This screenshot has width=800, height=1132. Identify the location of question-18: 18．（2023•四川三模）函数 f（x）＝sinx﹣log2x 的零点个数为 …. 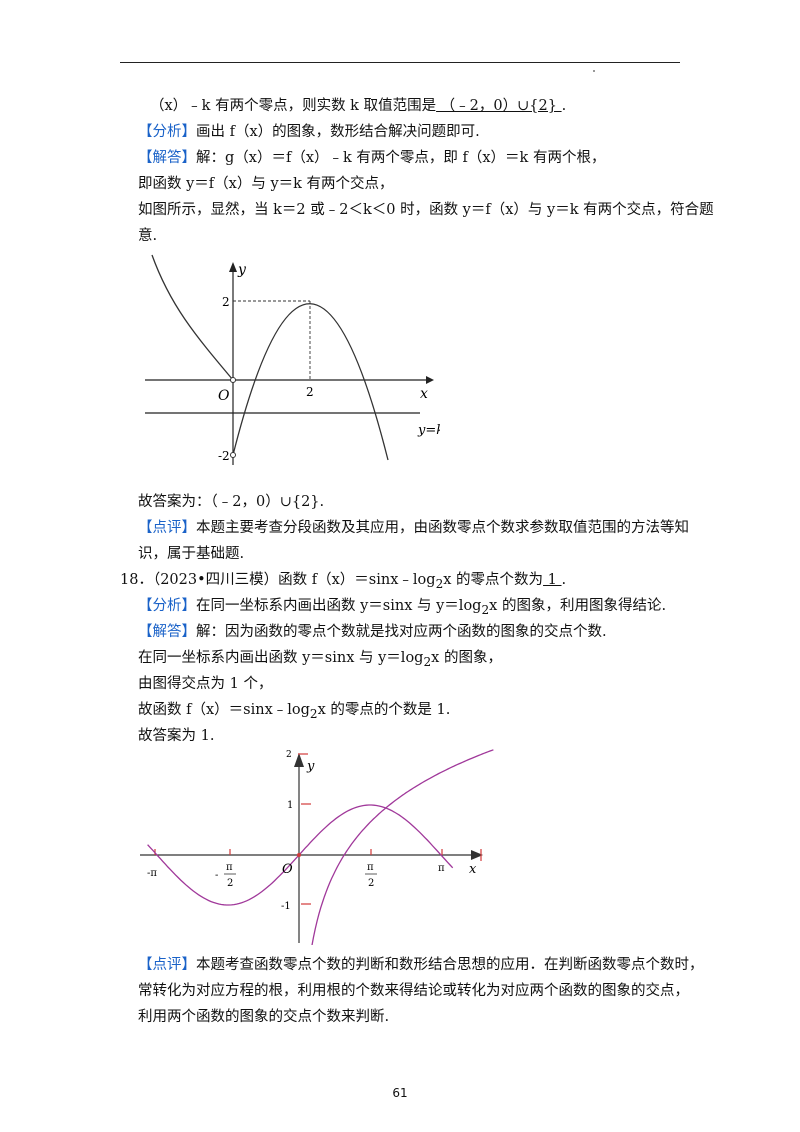
(343, 581).